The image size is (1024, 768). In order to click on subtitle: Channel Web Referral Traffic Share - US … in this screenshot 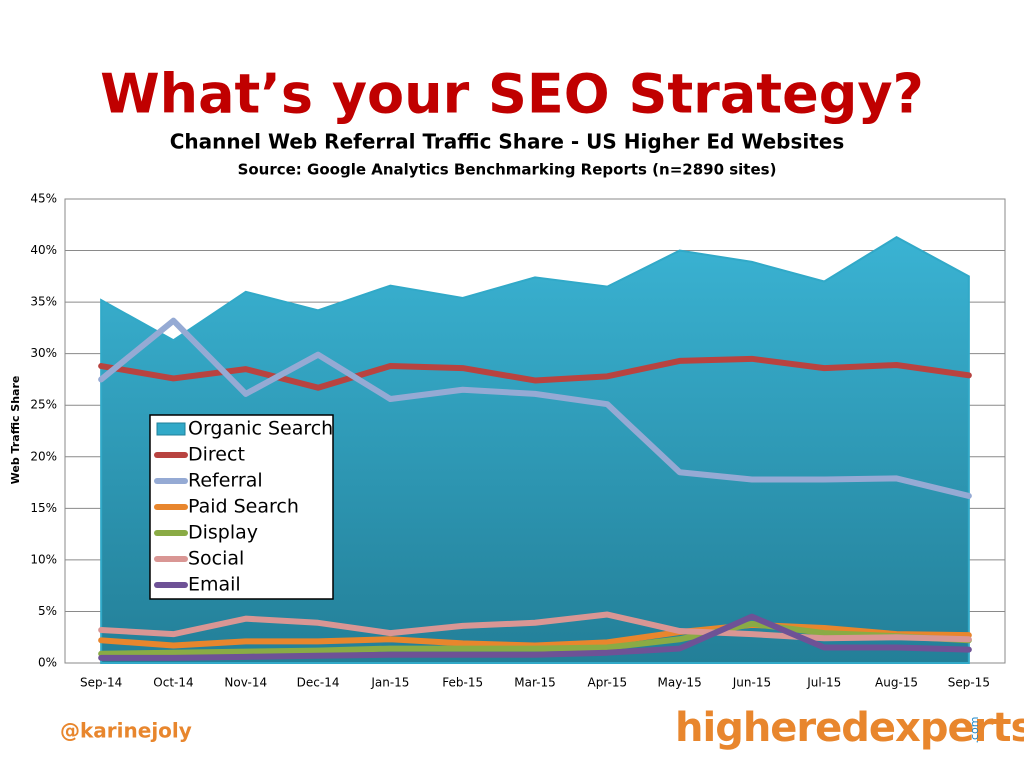, I will do `click(507, 142)`.